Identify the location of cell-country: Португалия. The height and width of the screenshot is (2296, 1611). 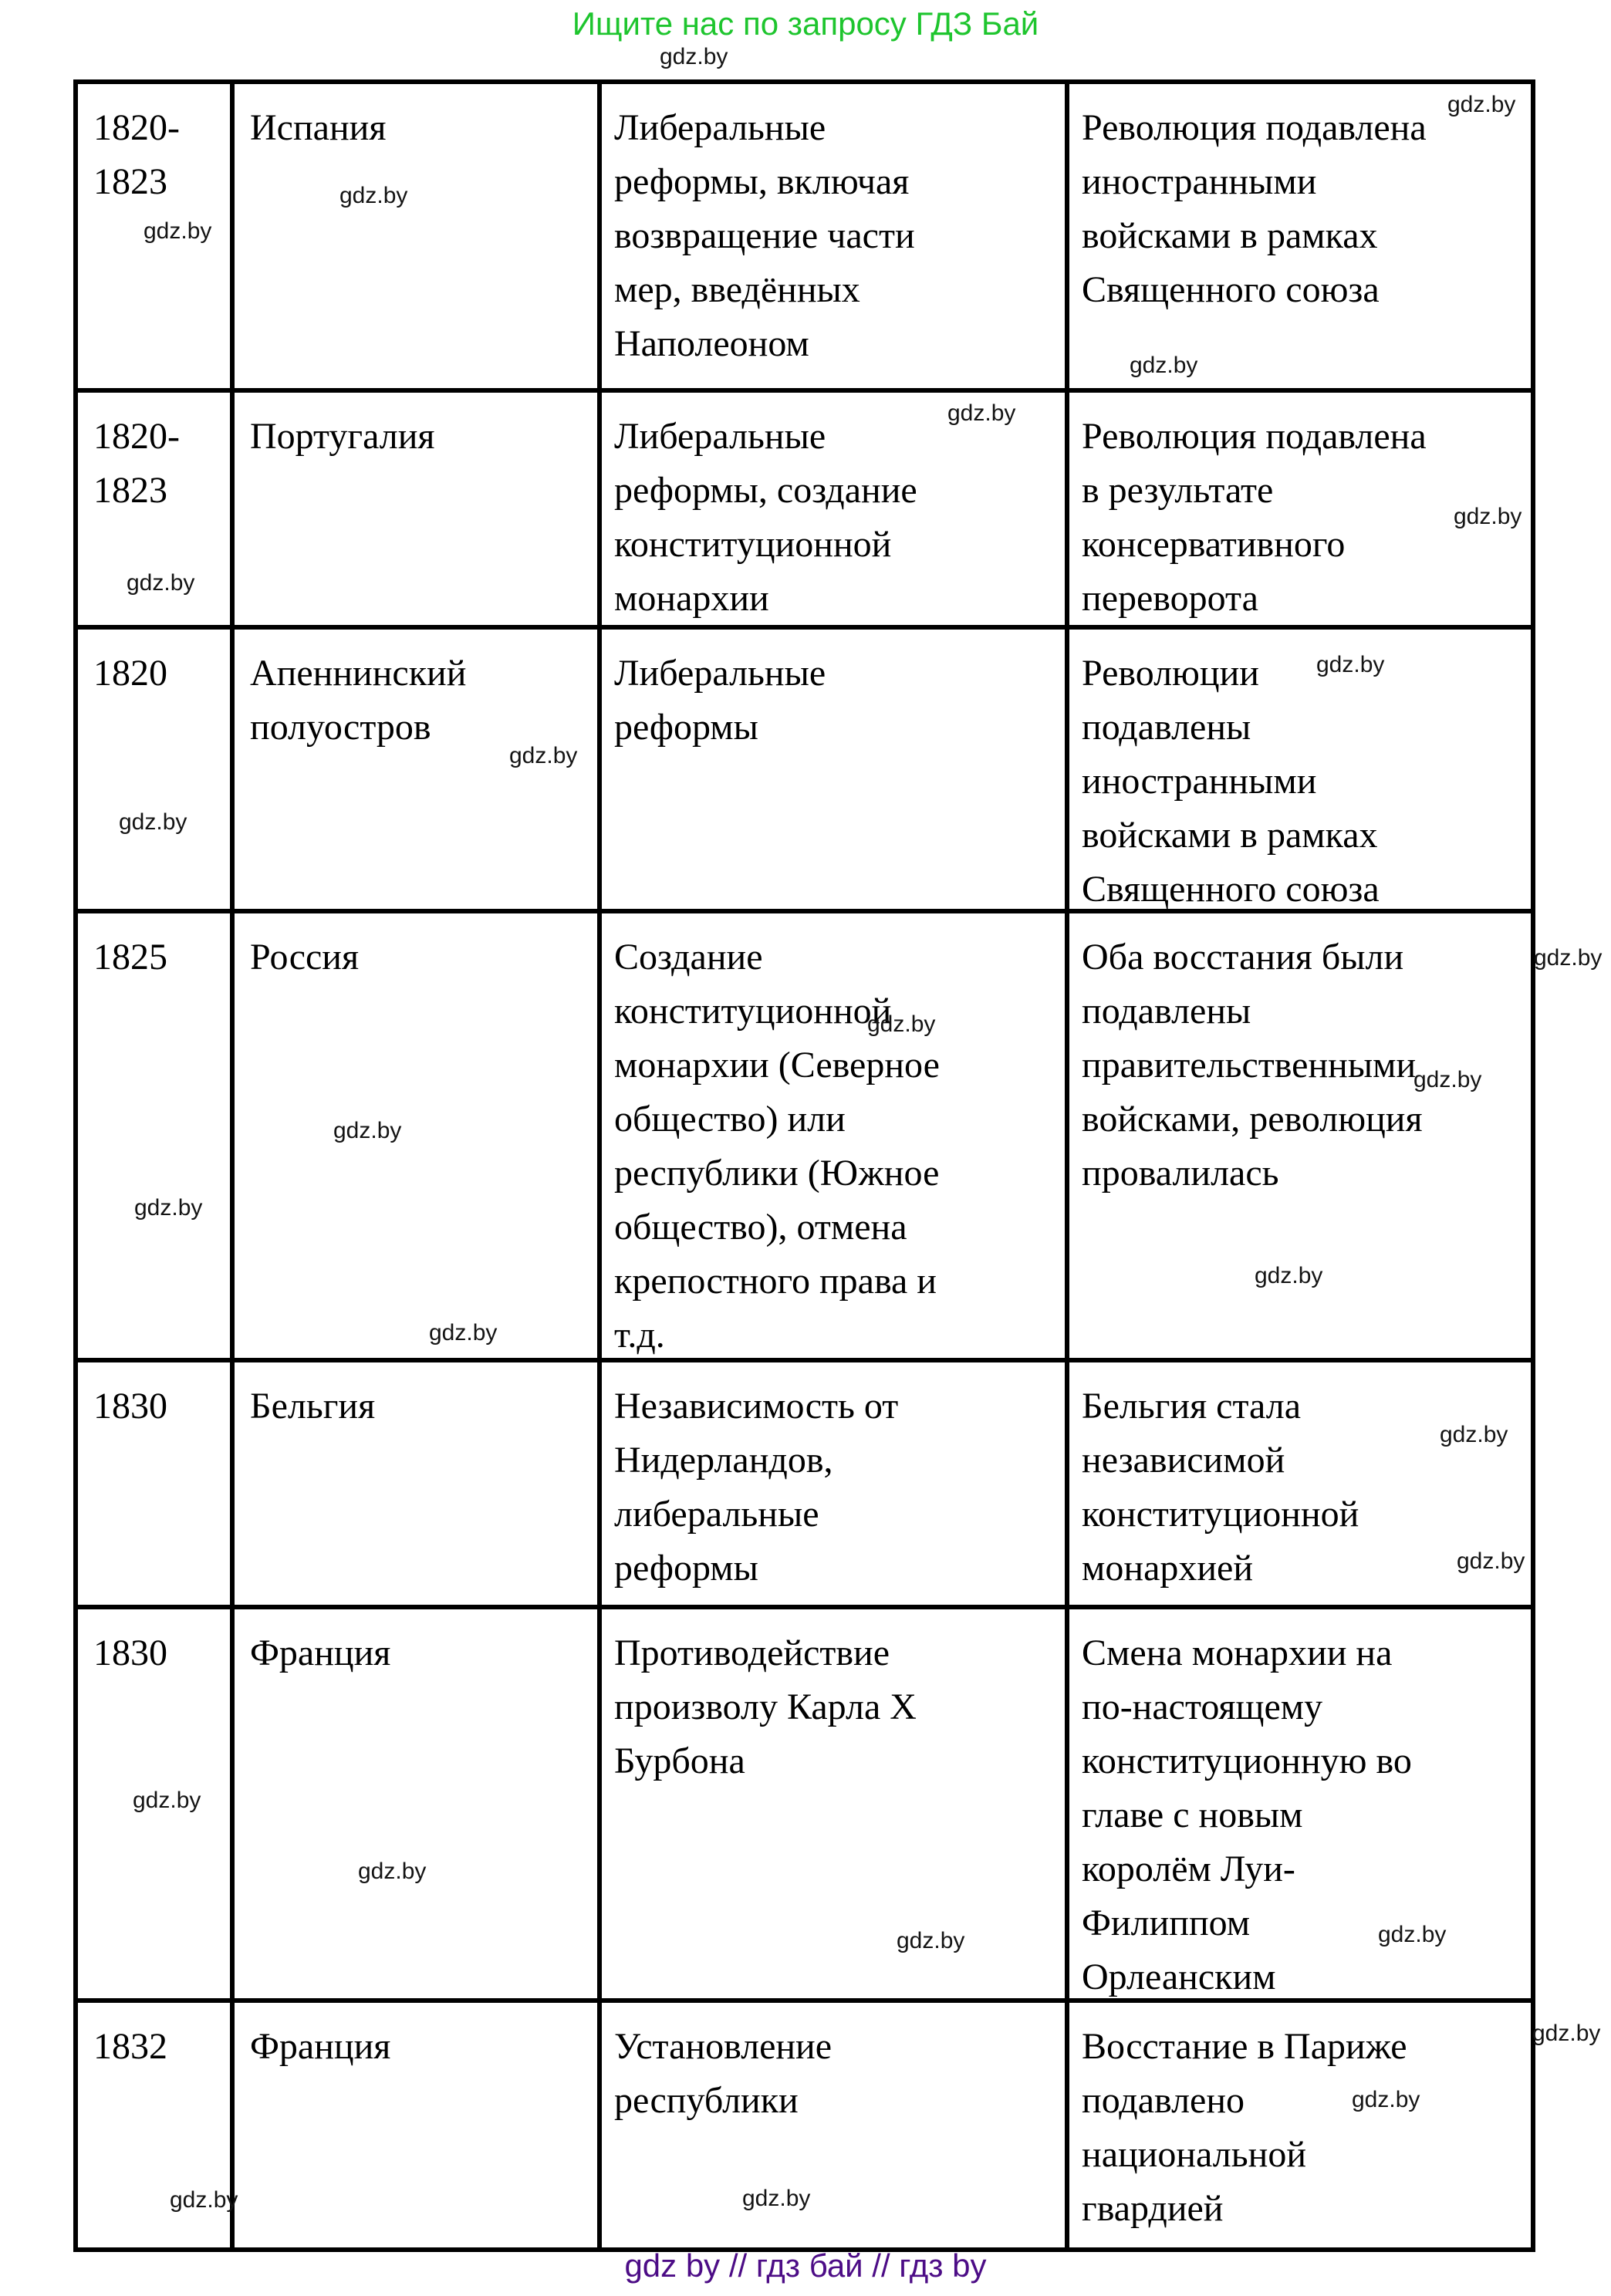
(418, 511).